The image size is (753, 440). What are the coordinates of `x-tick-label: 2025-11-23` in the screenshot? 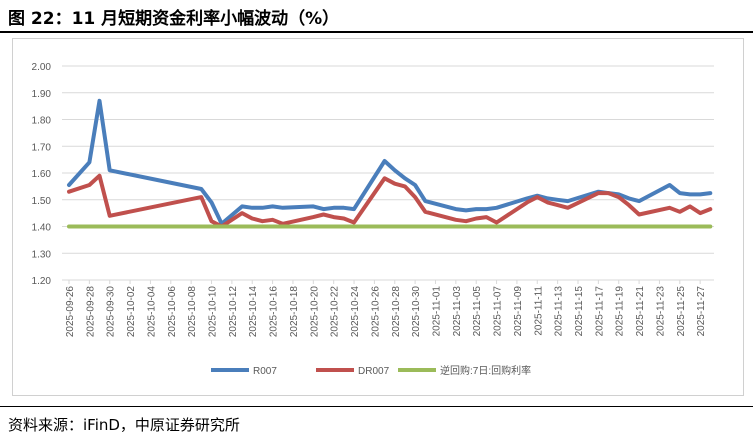 It's located at (660, 311).